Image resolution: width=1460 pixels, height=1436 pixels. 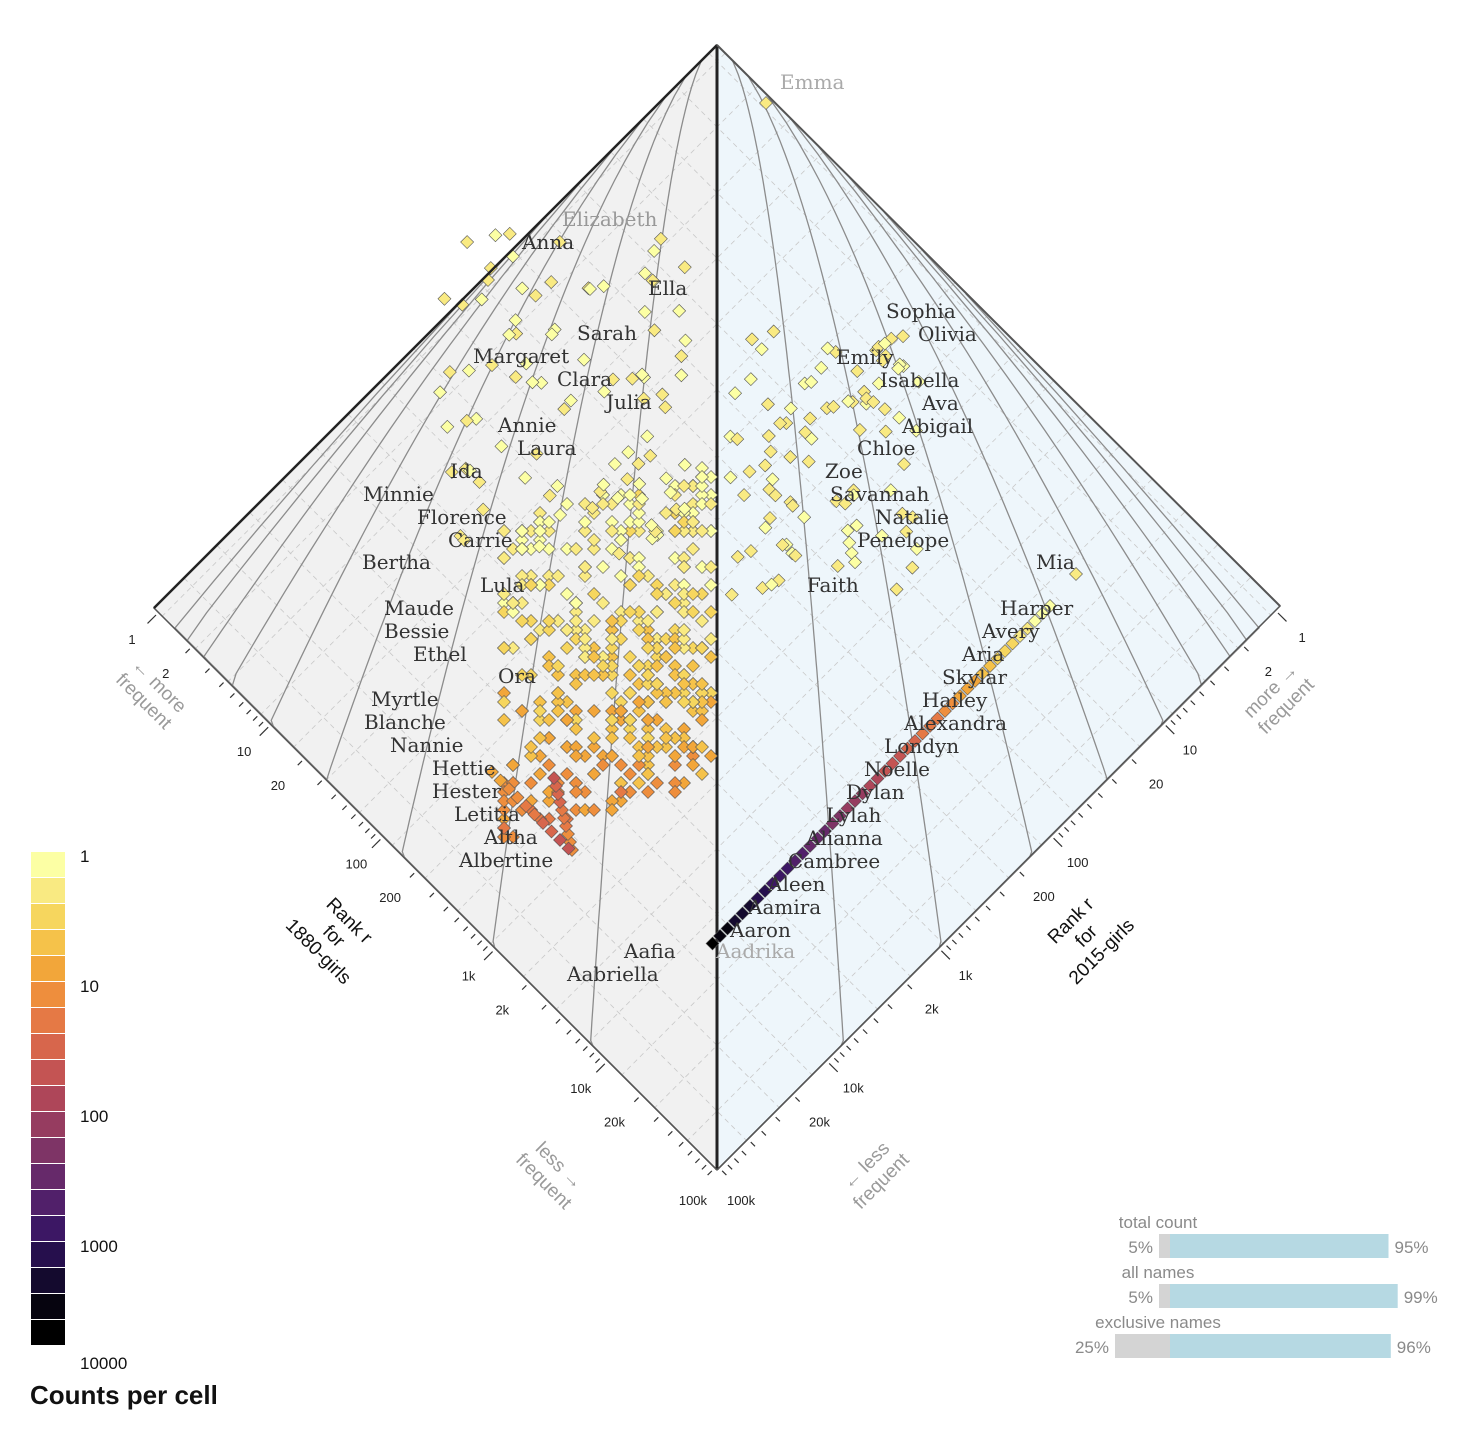 What do you see at coordinates (165, 673) in the screenshot?
I see `axis-tick-label: 2` at bounding box center [165, 673].